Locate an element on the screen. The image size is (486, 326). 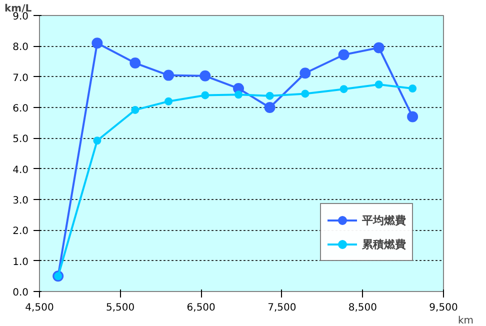
y-tick-label: 0.0 is located at coordinates (20, 293).